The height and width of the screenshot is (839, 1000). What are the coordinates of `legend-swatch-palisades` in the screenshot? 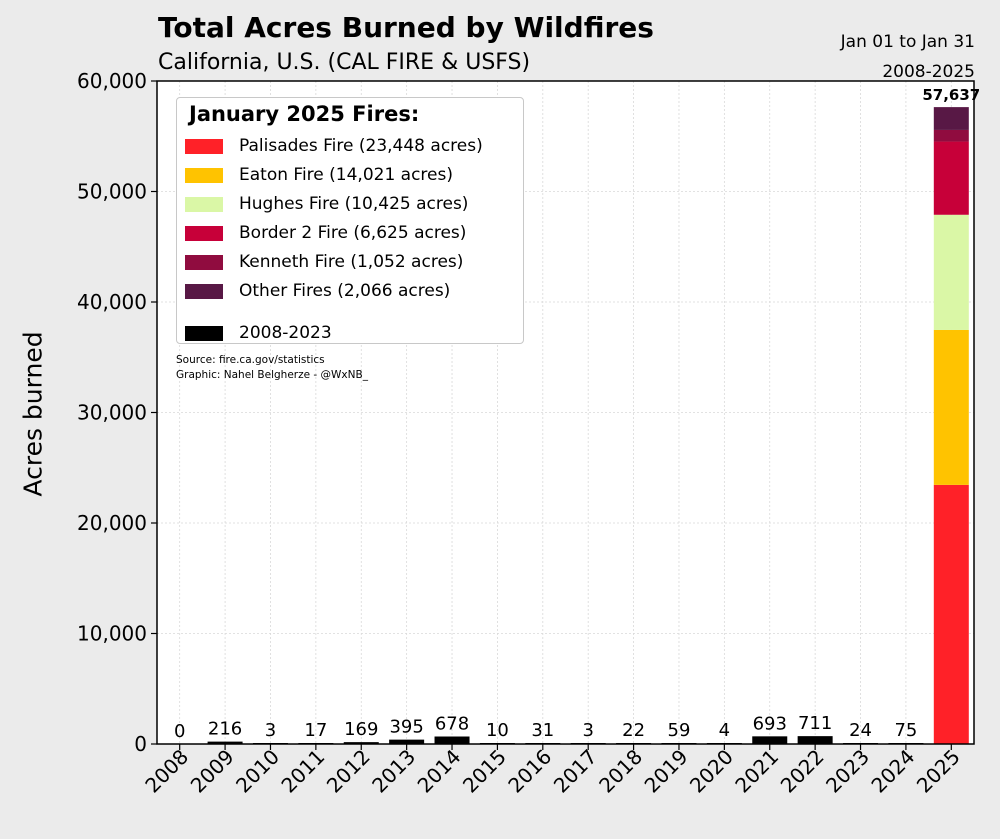 It's located at (204, 146).